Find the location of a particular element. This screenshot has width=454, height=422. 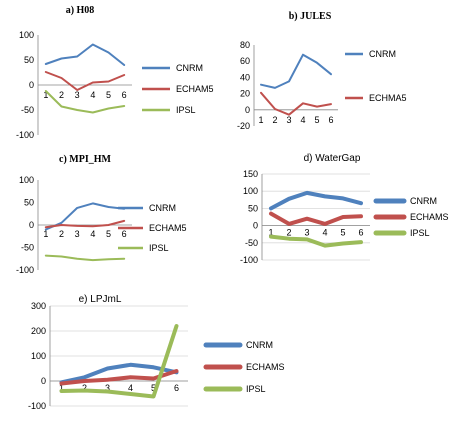

chart-1: a) H08 -100 -50 0 50 100 1 2 3 4 5 6 CNRM ECHAM5 IPSL is located at coordinates (115, 72).